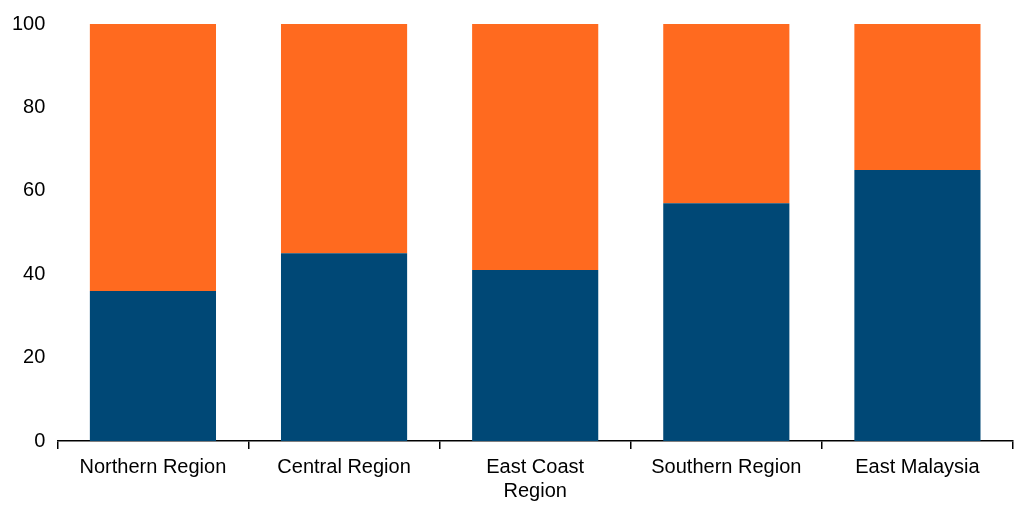  What do you see at coordinates (28, 22) in the screenshot?
I see `y-tick-label: 100` at bounding box center [28, 22].